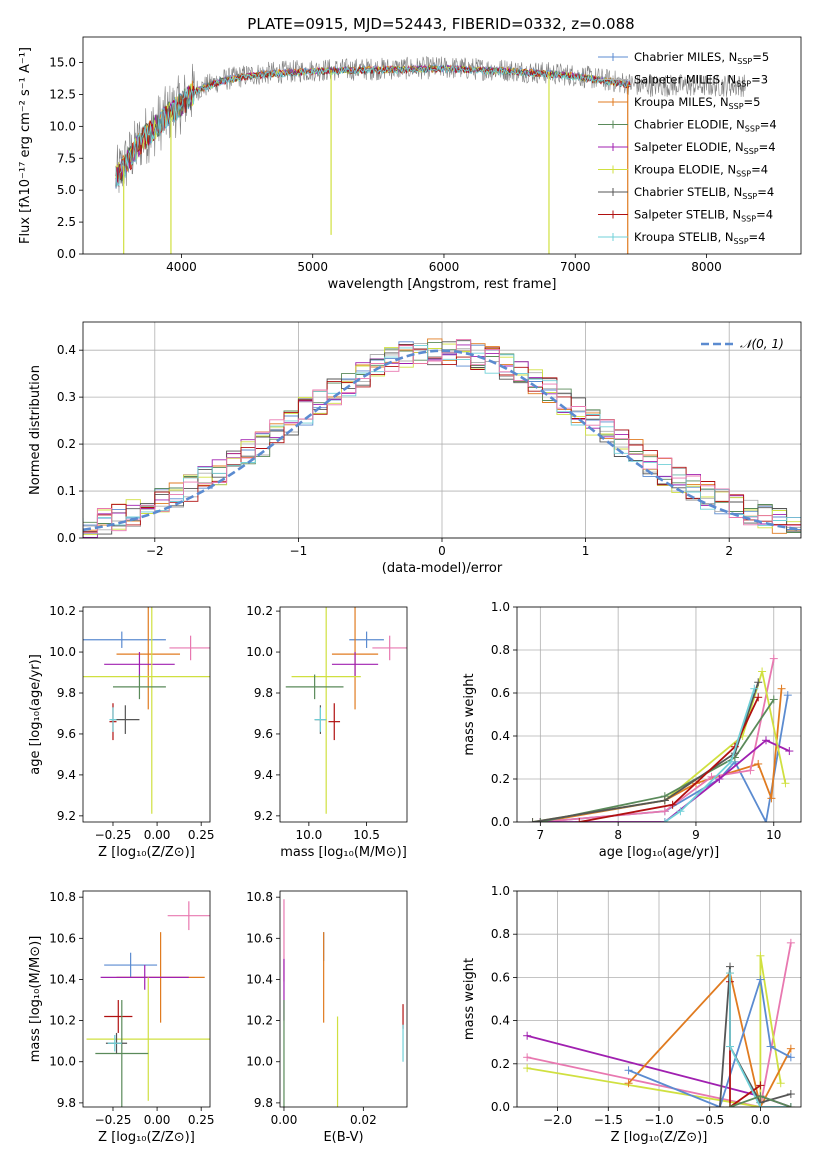  Describe the element at coordinates (586, 551) in the screenshot. I see `x-tick-label: 1` at that location.